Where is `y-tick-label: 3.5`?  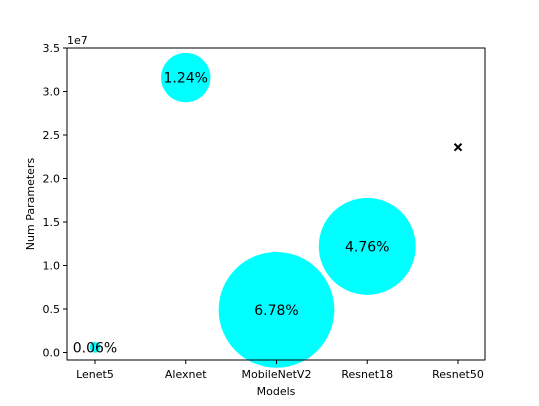
y-tick-label: 3.5 is located at coordinates (52, 48).